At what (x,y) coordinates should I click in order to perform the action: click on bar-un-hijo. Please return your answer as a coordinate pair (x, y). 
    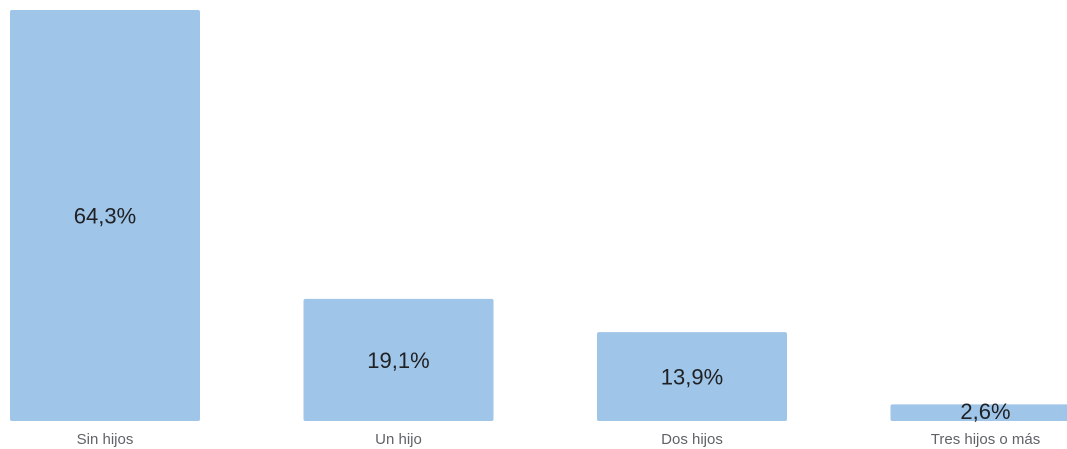
    Looking at the image, I should click on (398, 359).